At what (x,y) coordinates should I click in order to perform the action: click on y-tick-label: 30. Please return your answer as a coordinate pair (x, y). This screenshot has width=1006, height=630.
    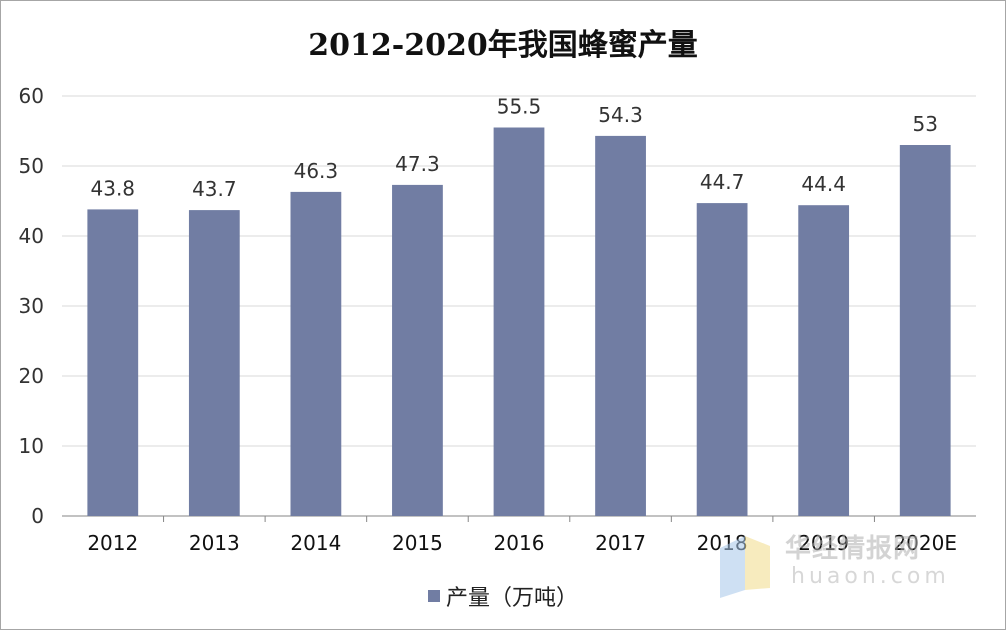
    Looking at the image, I should click on (31, 306).